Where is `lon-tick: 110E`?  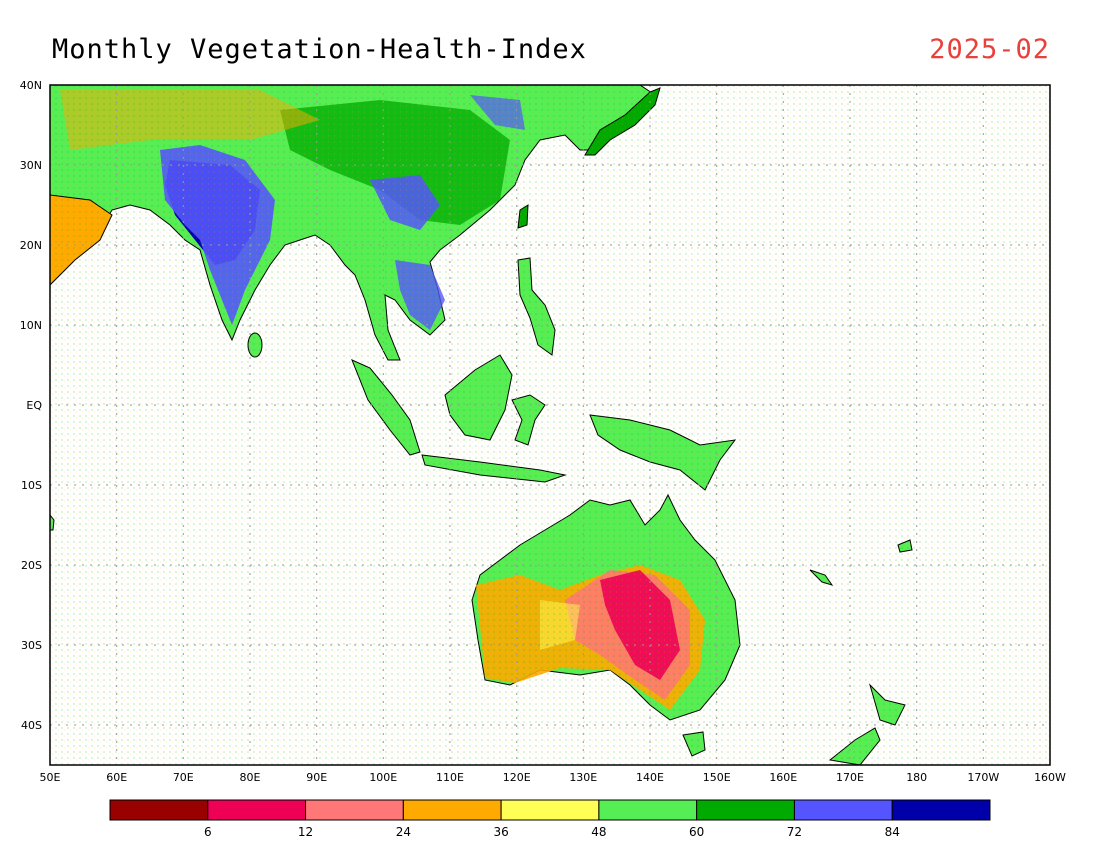 lon-tick: 110E is located at coordinates (450, 777).